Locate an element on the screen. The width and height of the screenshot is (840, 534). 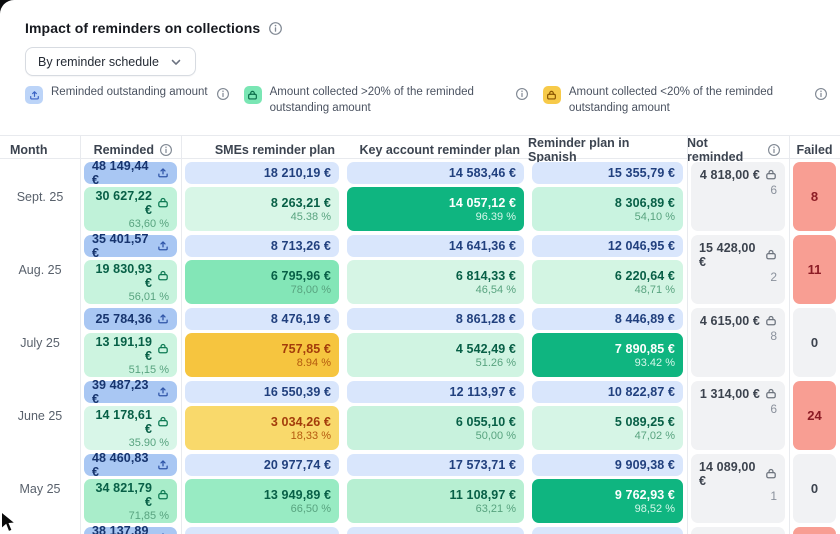
plan-outstanding-cell: 12 113,97 € is located at coordinates (435, 392).